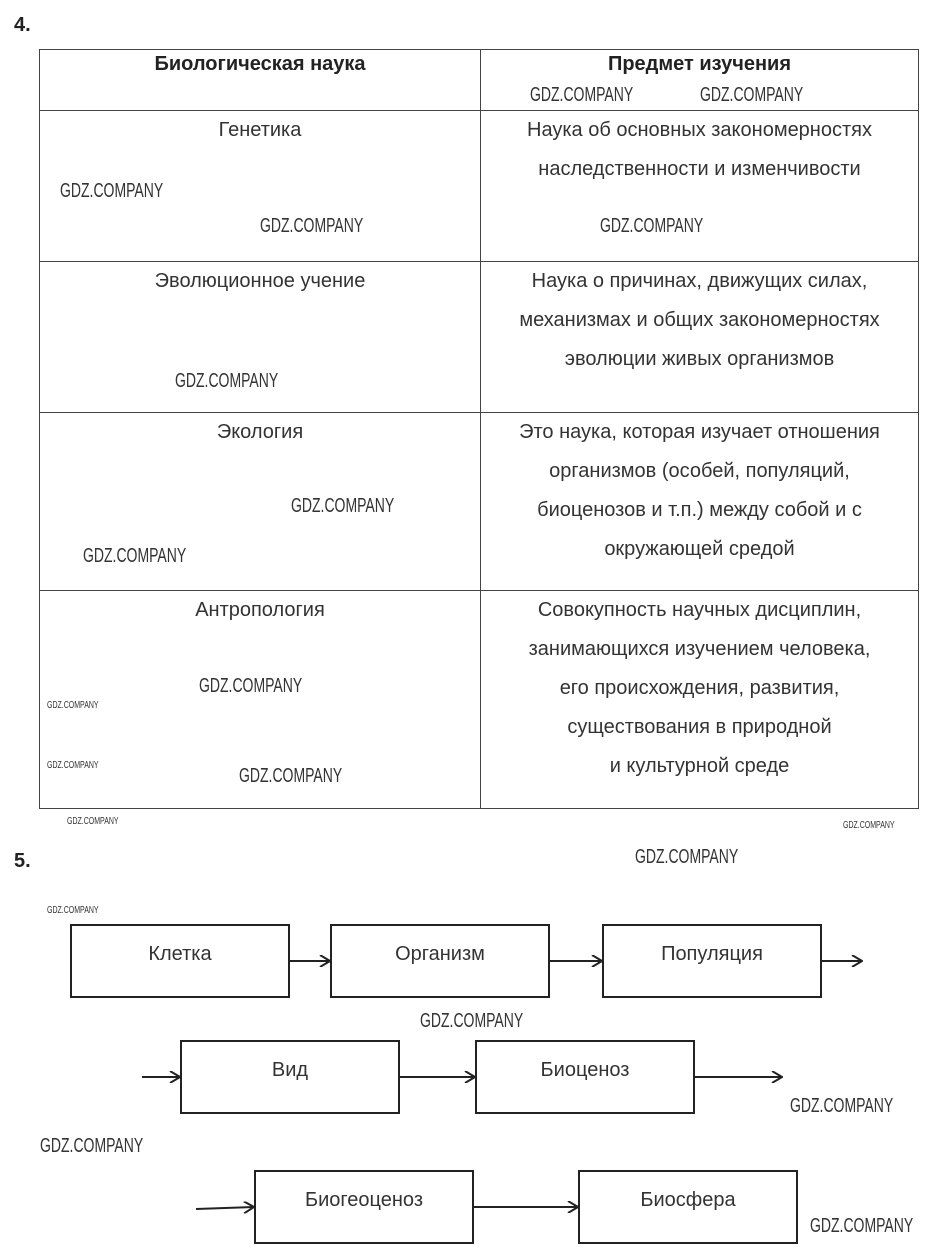 The image size is (934, 1260). I want to click on science-cell: Генетика, so click(260, 186).